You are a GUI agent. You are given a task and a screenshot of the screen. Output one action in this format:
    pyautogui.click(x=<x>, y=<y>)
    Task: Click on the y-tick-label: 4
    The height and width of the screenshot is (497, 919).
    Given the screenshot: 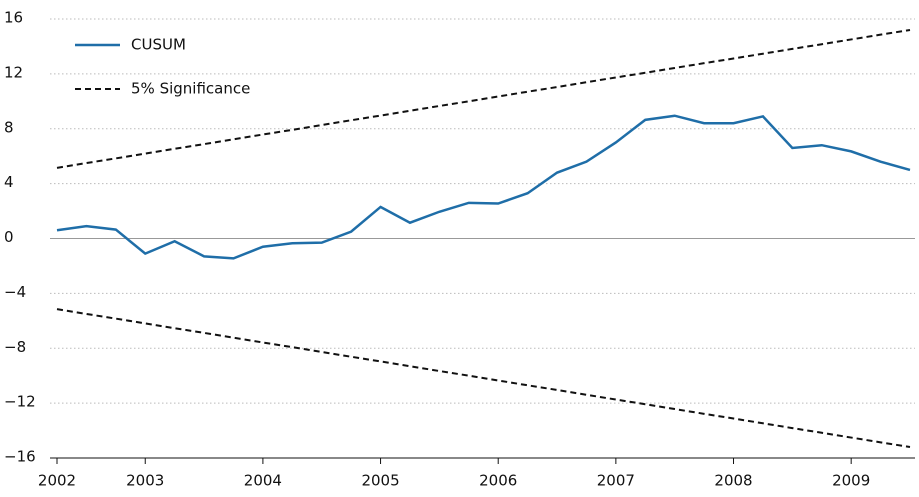 What is the action you would take?
    pyautogui.click(x=9, y=182)
    